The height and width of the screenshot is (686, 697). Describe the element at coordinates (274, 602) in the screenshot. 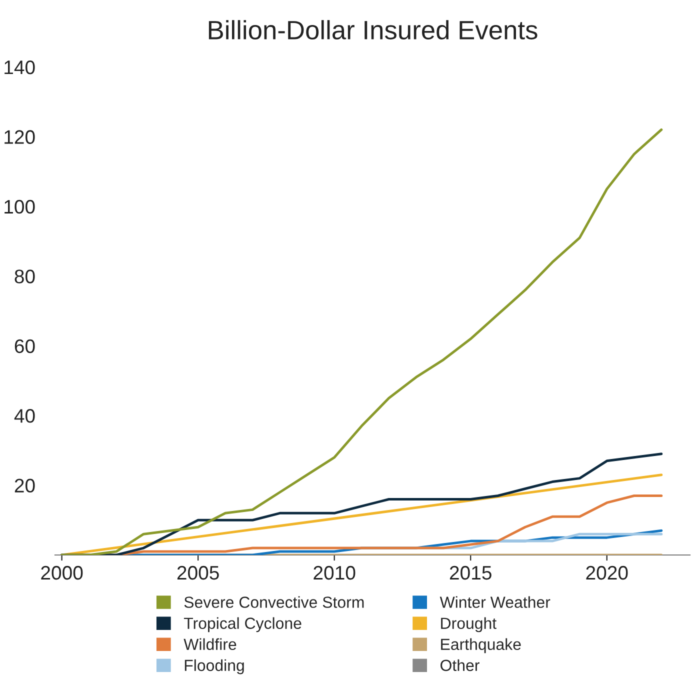

I see `legend-label: Severe Convective Storm` at that location.